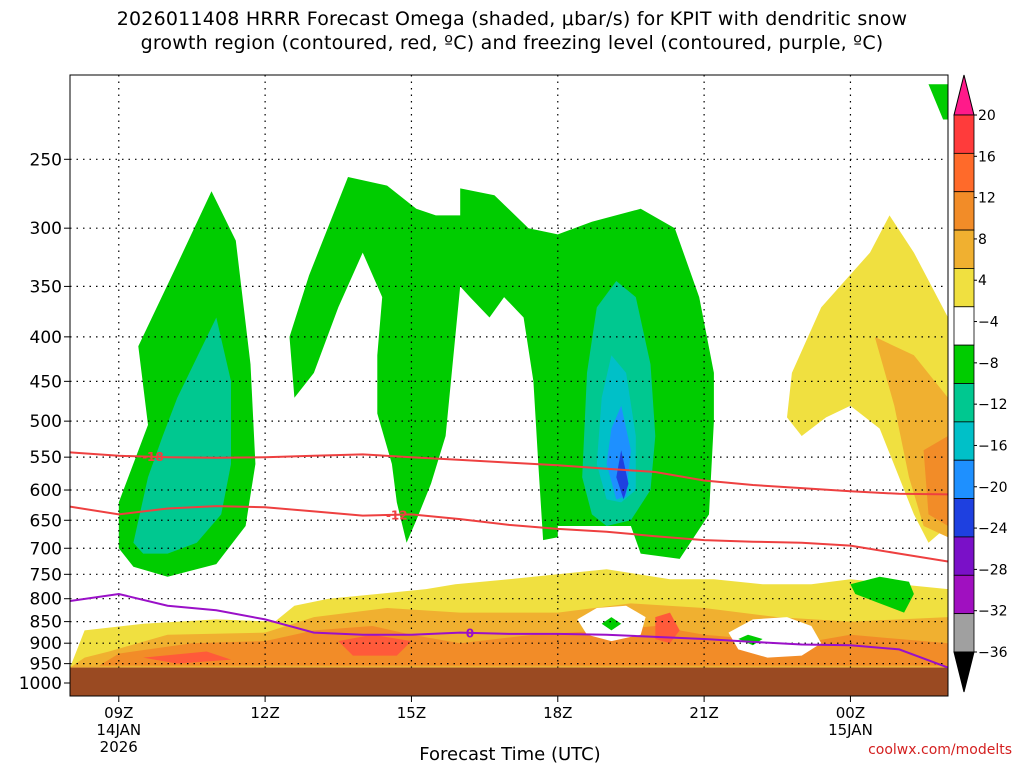  I want to click on y-tick-label-400: 400, so click(46, 338).